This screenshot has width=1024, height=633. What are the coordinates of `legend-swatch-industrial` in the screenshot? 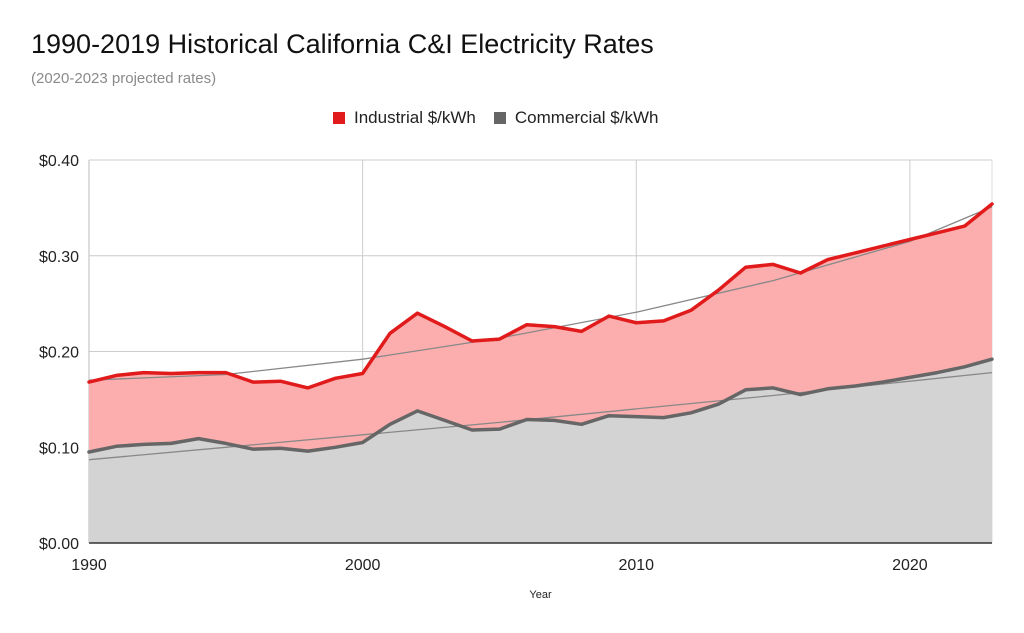 It's located at (339, 118).